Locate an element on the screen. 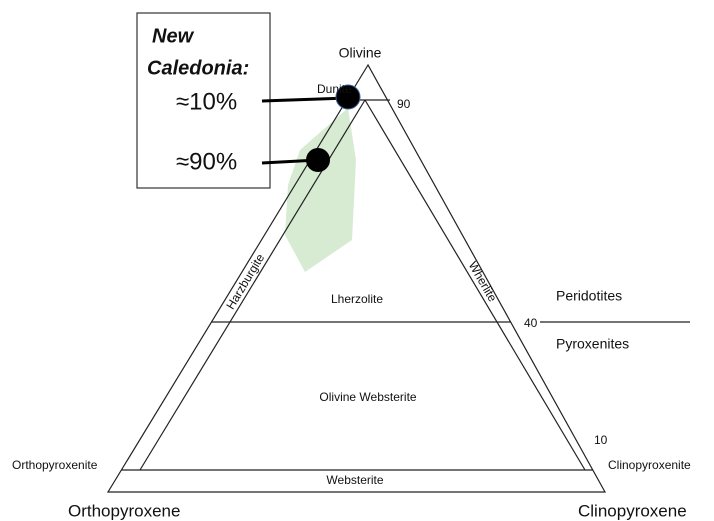 The image size is (714, 521). apex-label: Olivine is located at coordinates (360, 53).